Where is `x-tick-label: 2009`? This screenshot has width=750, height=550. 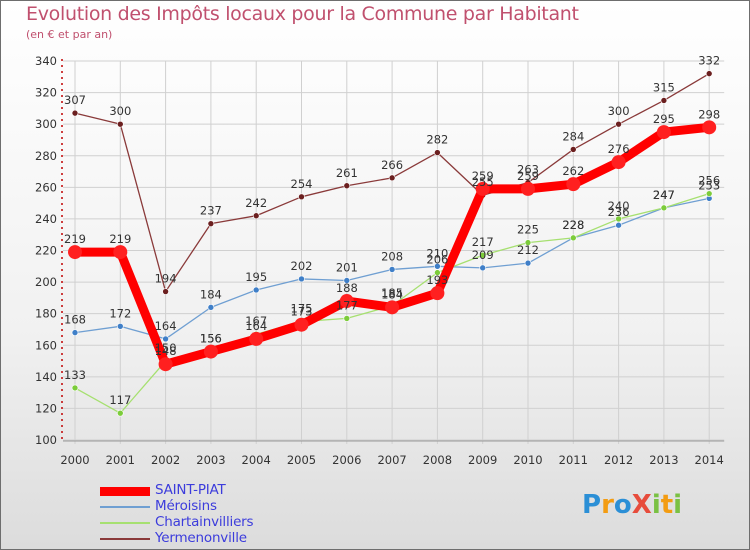 x-tick-label: 2009 is located at coordinates (482, 460).